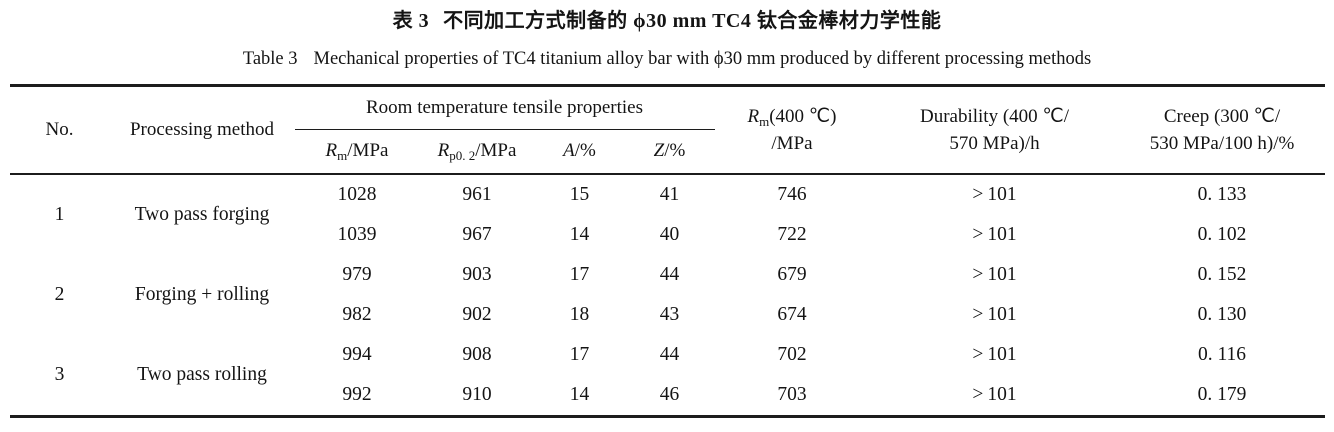 This screenshot has height=432, width=1334. What do you see at coordinates (579, 314) in the screenshot?
I see `cell-a: 18` at bounding box center [579, 314].